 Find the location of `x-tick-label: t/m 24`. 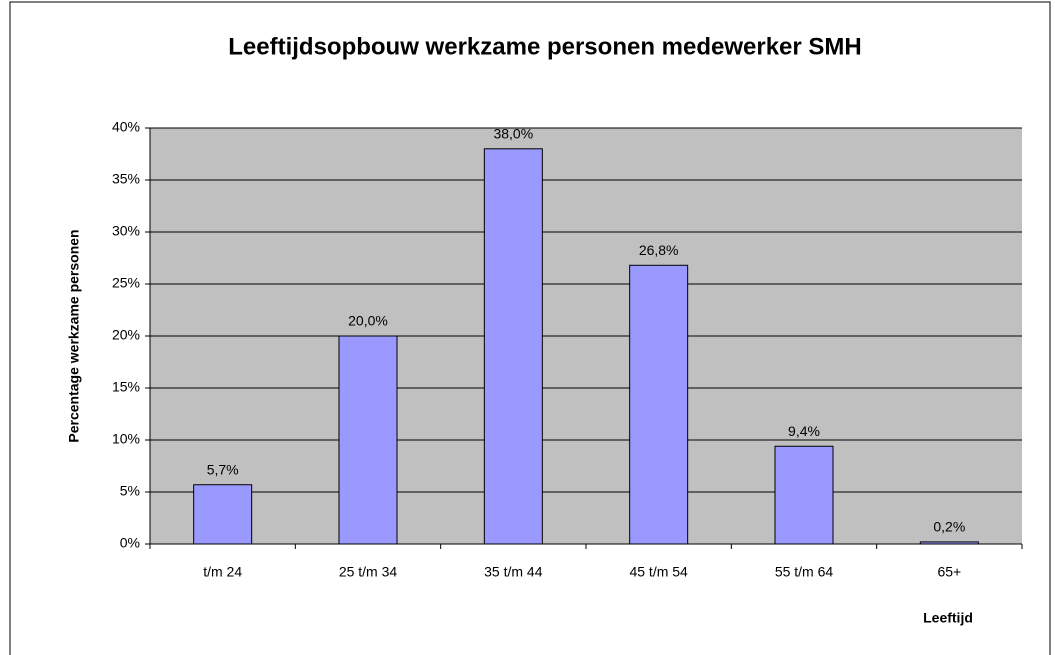

x-tick-label: t/m 24 is located at coordinates (222, 572).